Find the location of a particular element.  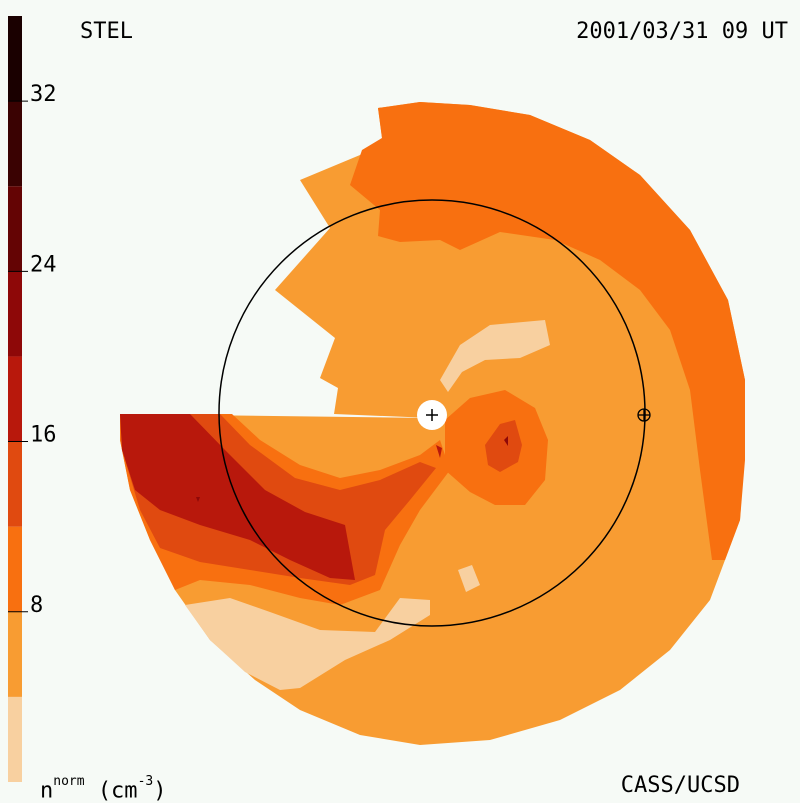

colorbar-tick-label: 24 is located at coordinates (43, 264).